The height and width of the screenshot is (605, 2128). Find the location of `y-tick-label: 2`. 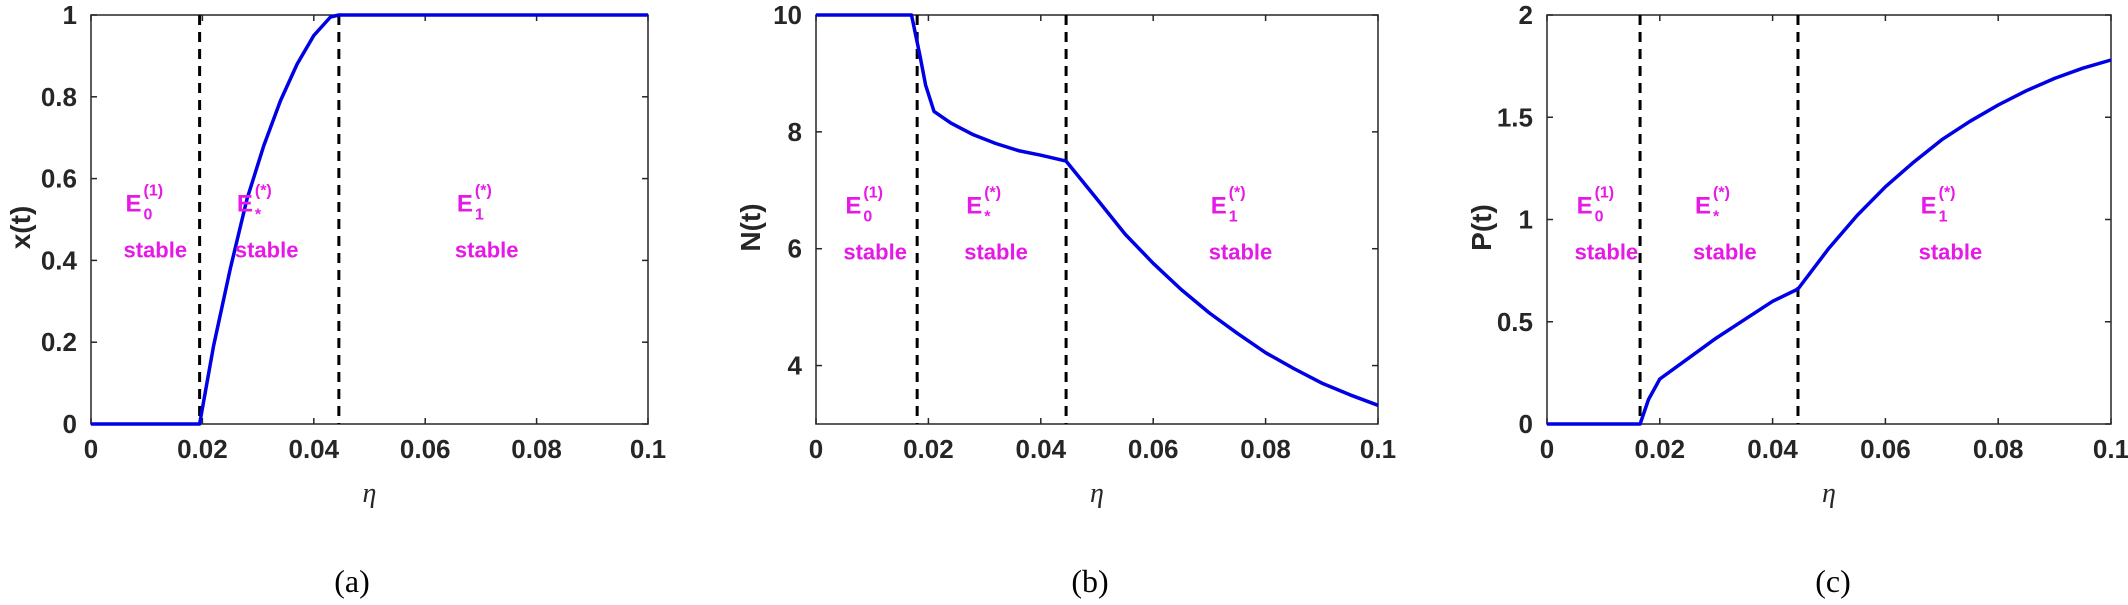

y-tick-label: 2 is located at coordinates (1526, 15).